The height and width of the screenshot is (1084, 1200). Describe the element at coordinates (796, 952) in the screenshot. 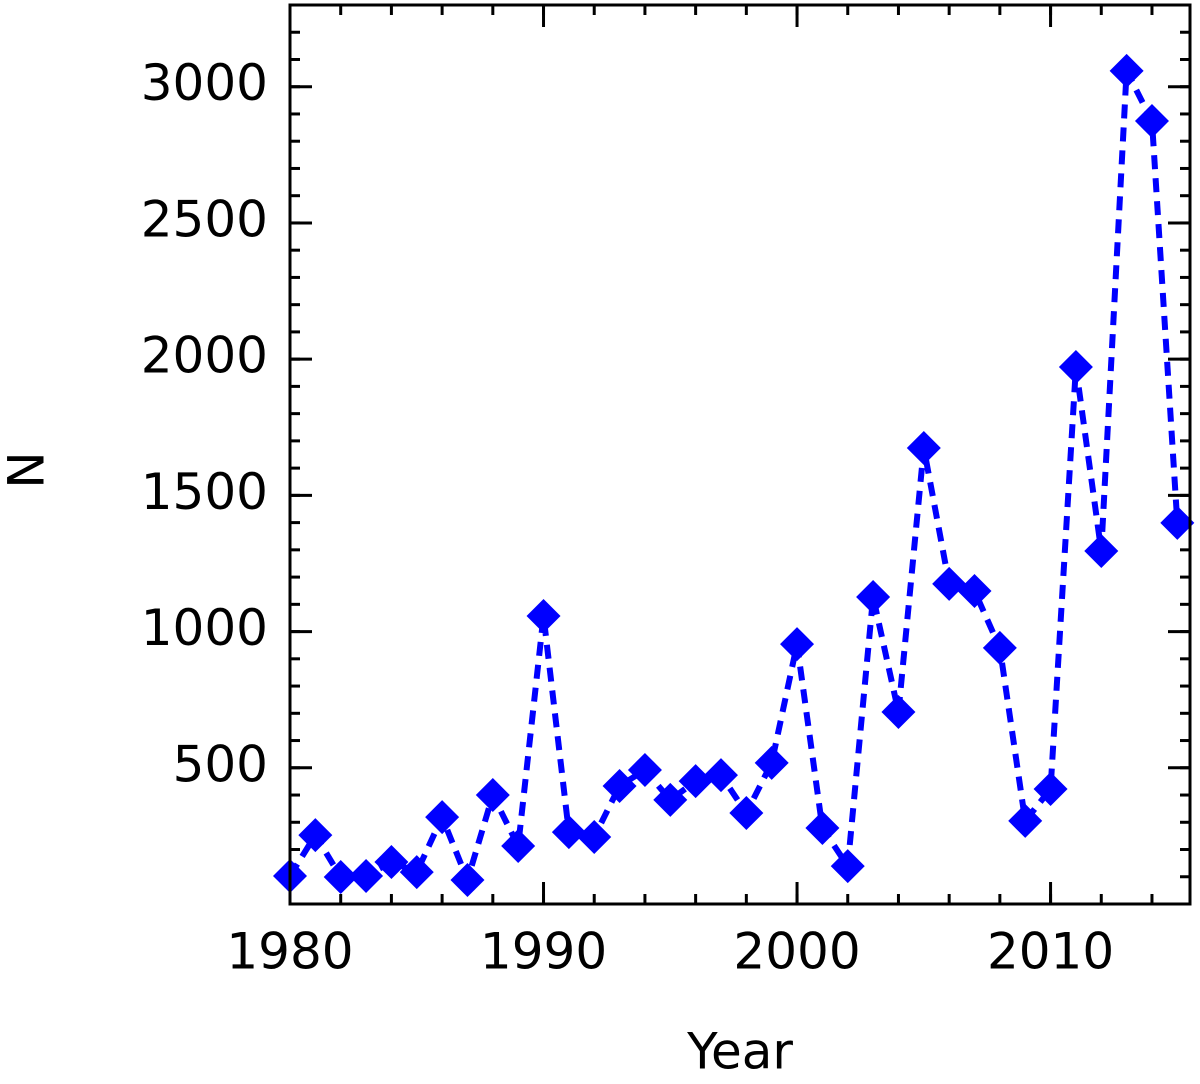

I see `x-tick-label: 2000` at that location.